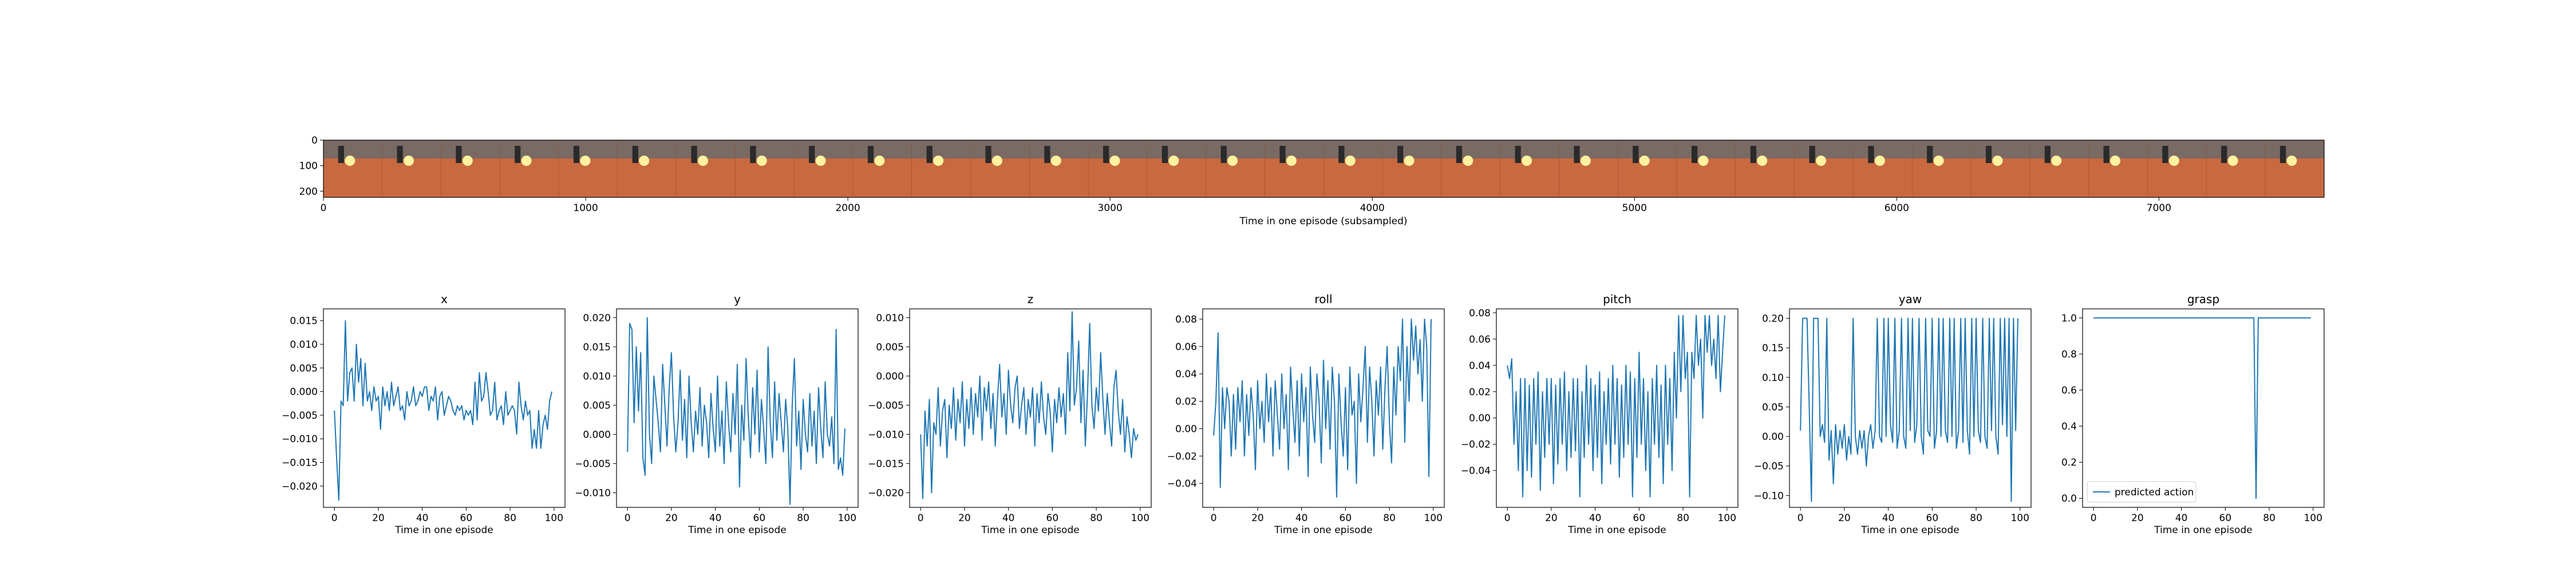  Describe the element at coordinates (597, 318) in the screenshot. I see `ytick-label: 0.020` at that location.